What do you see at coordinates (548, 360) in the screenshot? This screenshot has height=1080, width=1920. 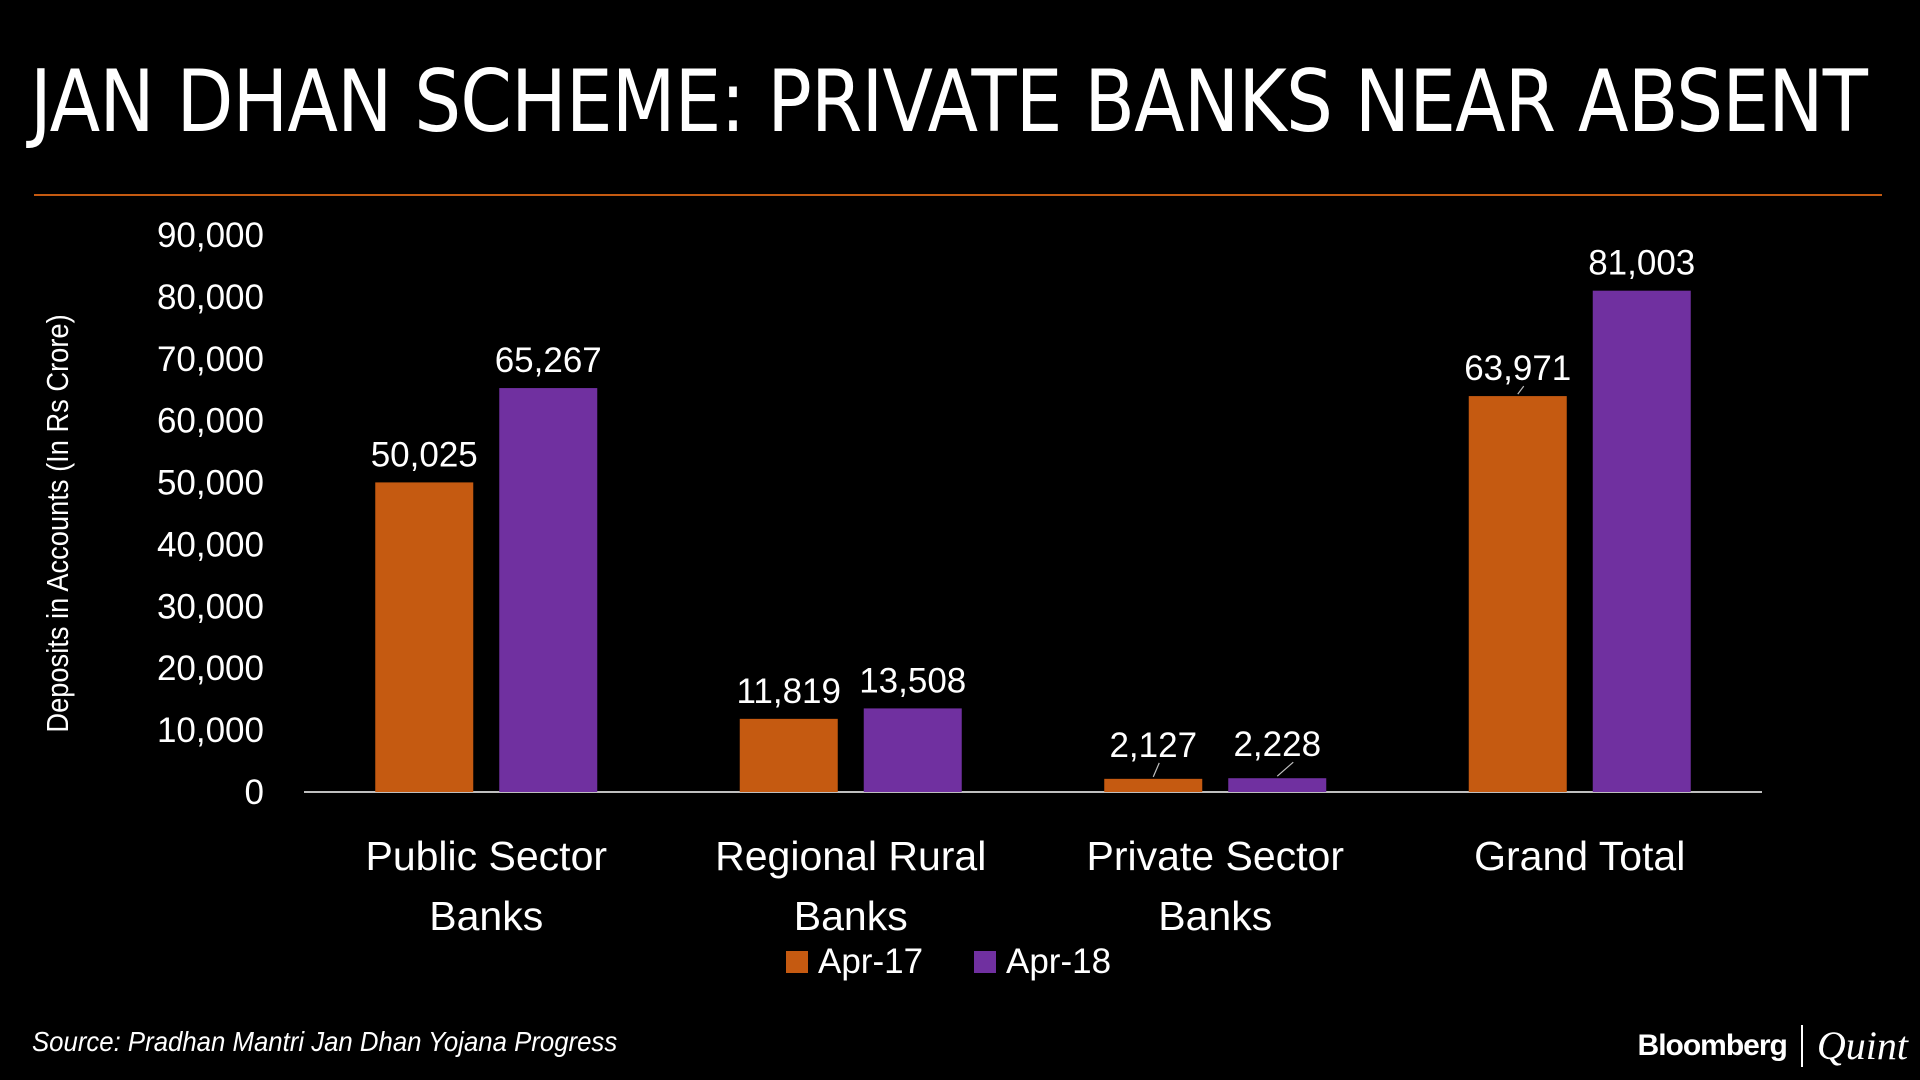 I see `data-label: 65,267` at bounding box center [548, 360].